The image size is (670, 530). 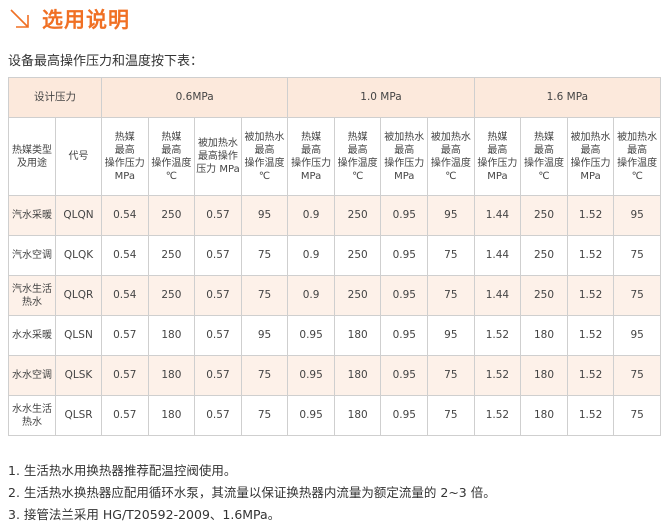 I want to click on design-pressure-label: 设计压力, so click(x=55, y=97).